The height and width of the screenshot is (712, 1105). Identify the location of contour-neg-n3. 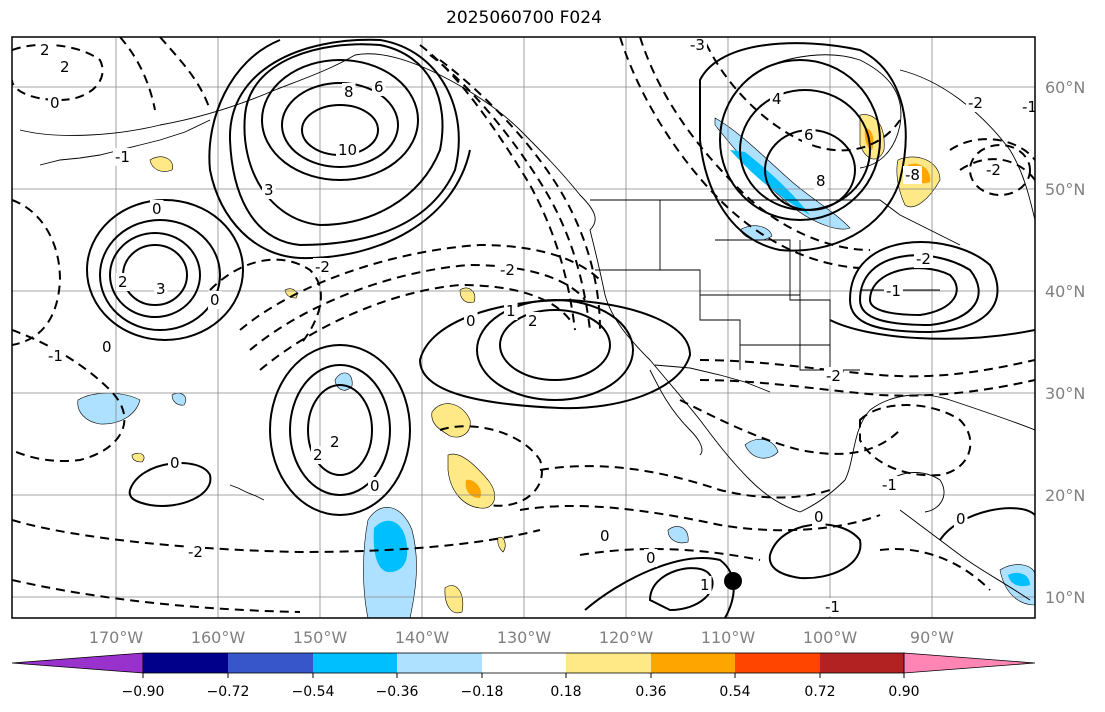
(137, 74).